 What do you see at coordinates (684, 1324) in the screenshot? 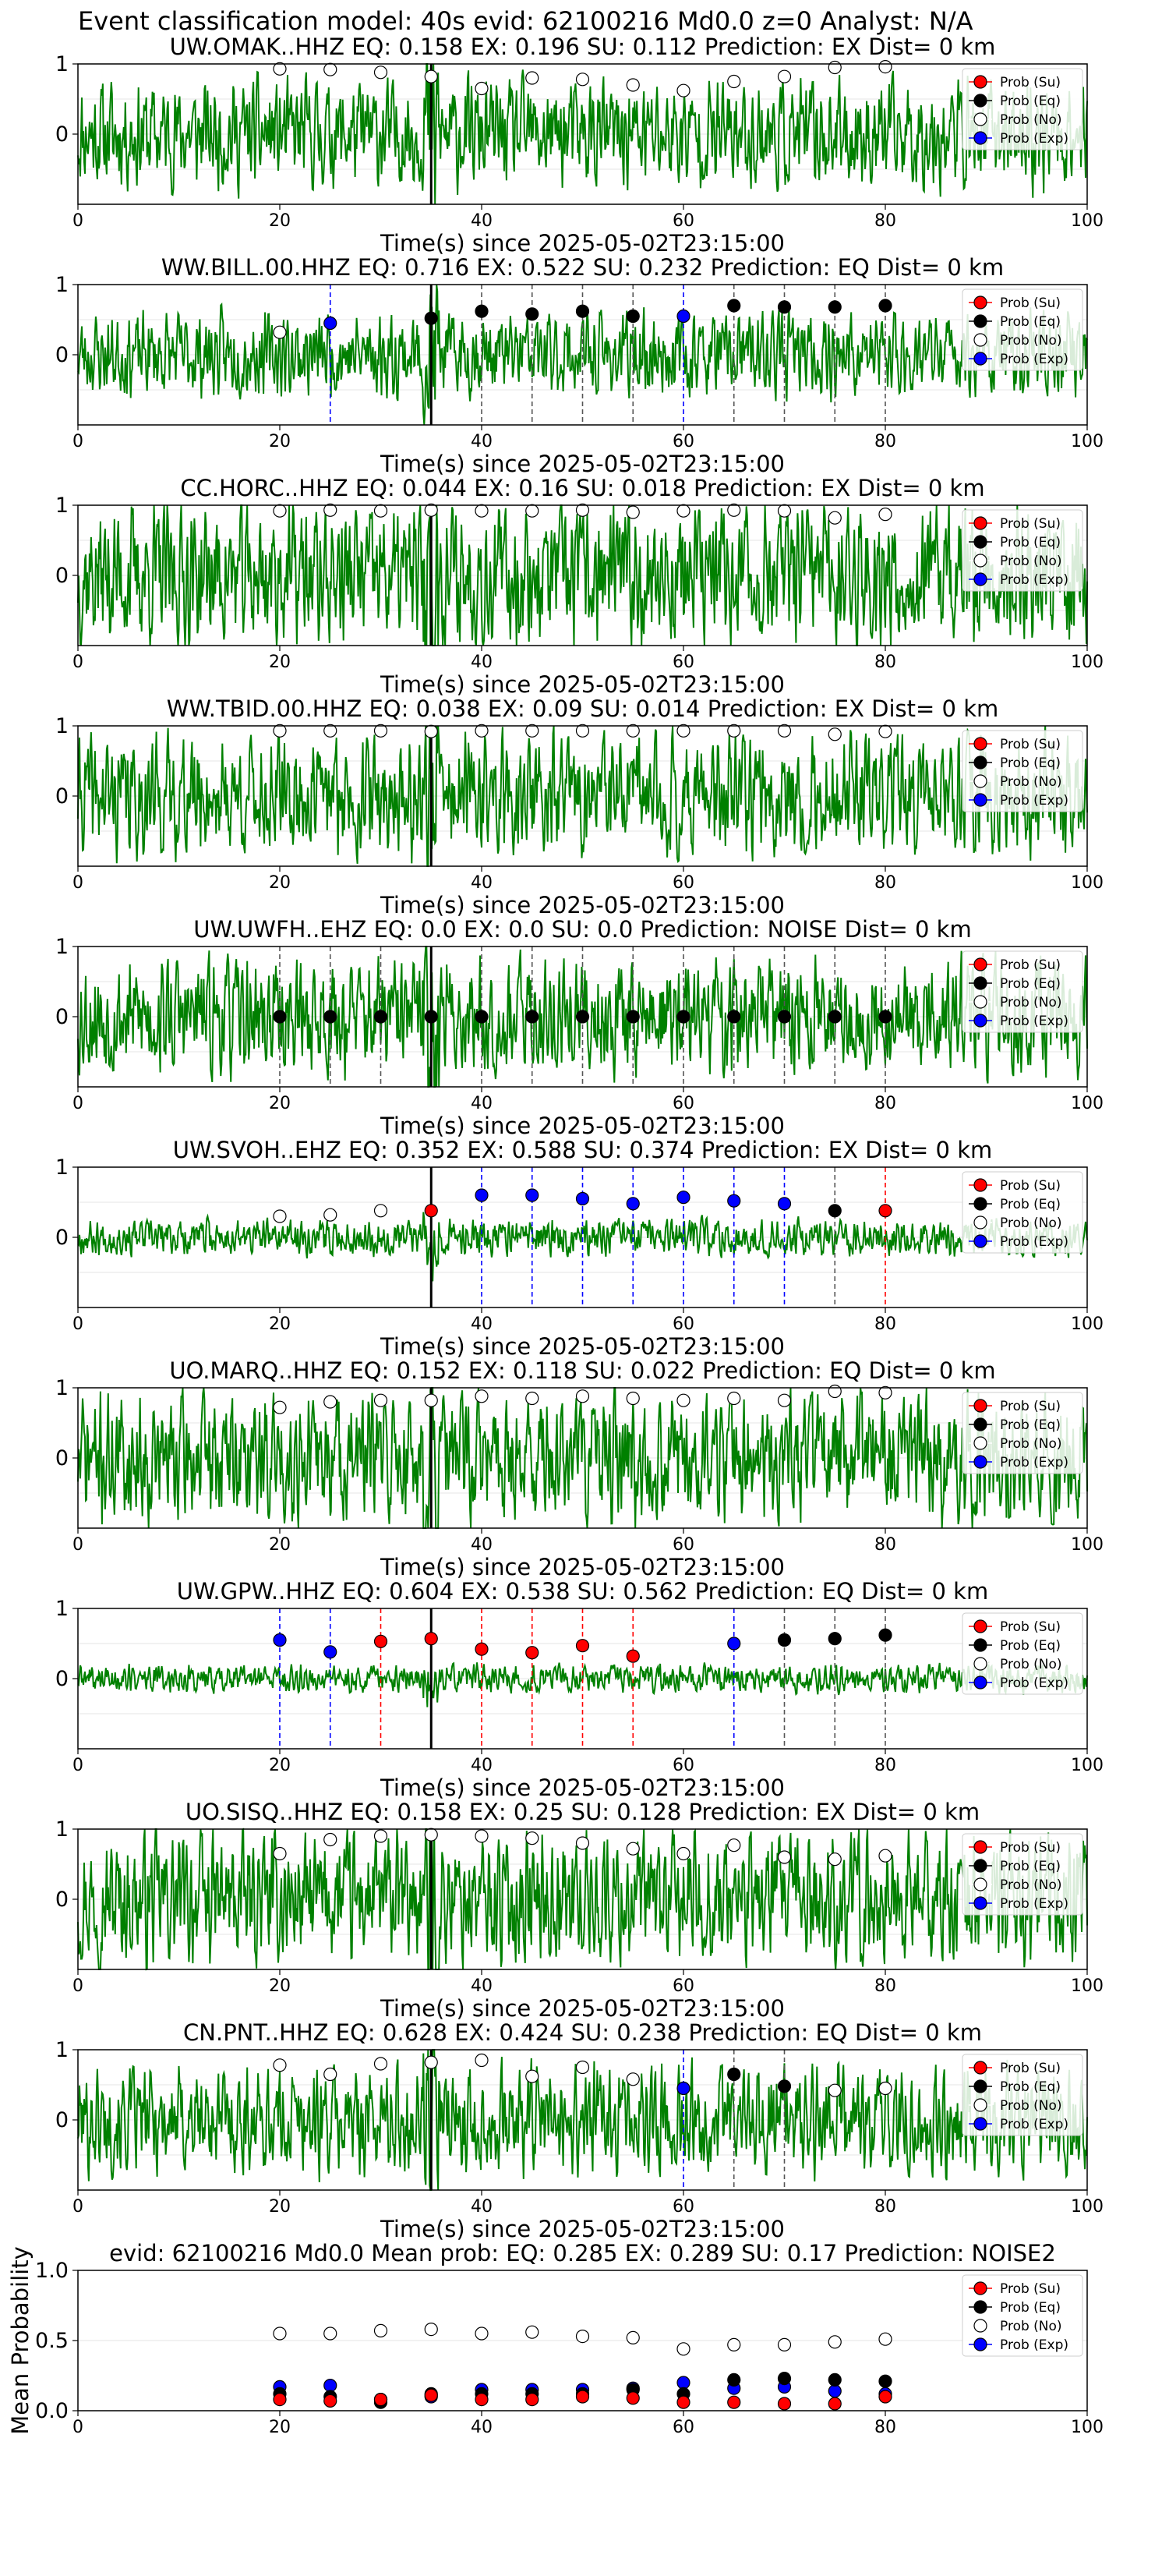
I see `x-tick-label: 60` at bounding box center [684, 1324].